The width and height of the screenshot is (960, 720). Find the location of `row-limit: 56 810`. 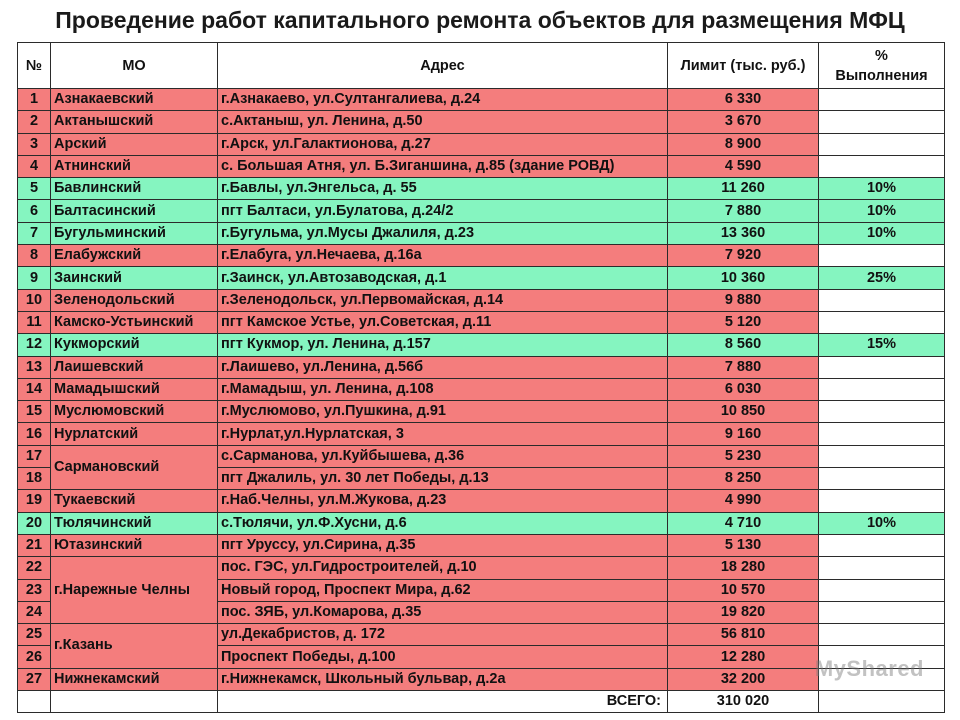

row-limit: 56 810 is located at coordinates (743, 635).